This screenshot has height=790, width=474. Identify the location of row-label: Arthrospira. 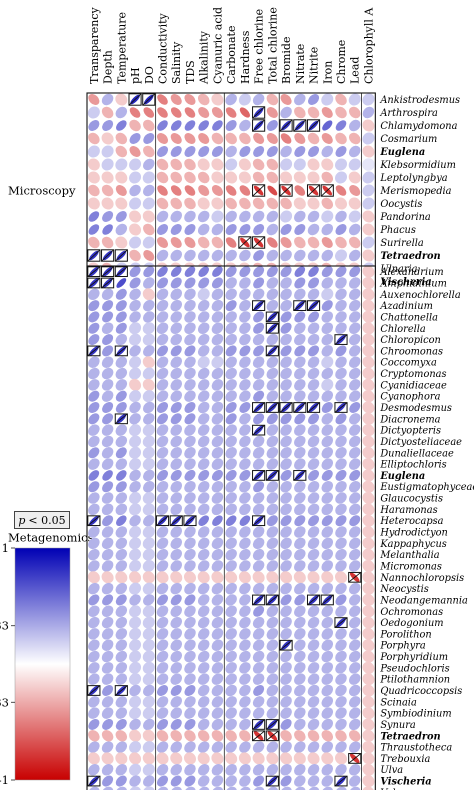
(408, 113).